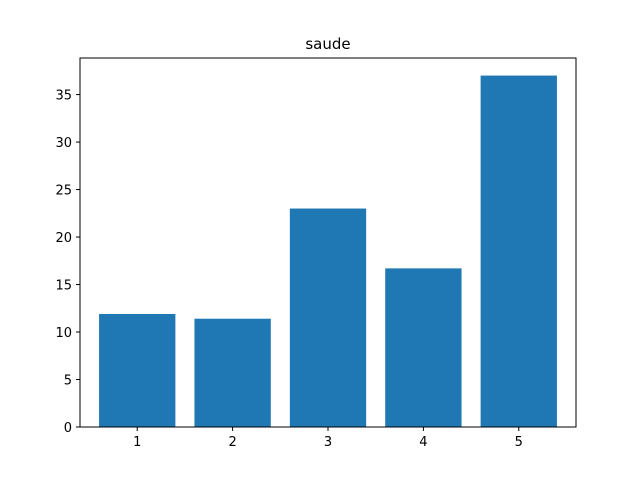 This screenshot has width=640, height=480. I want to click on x-tick-label-4: 4, so click(423, 442).